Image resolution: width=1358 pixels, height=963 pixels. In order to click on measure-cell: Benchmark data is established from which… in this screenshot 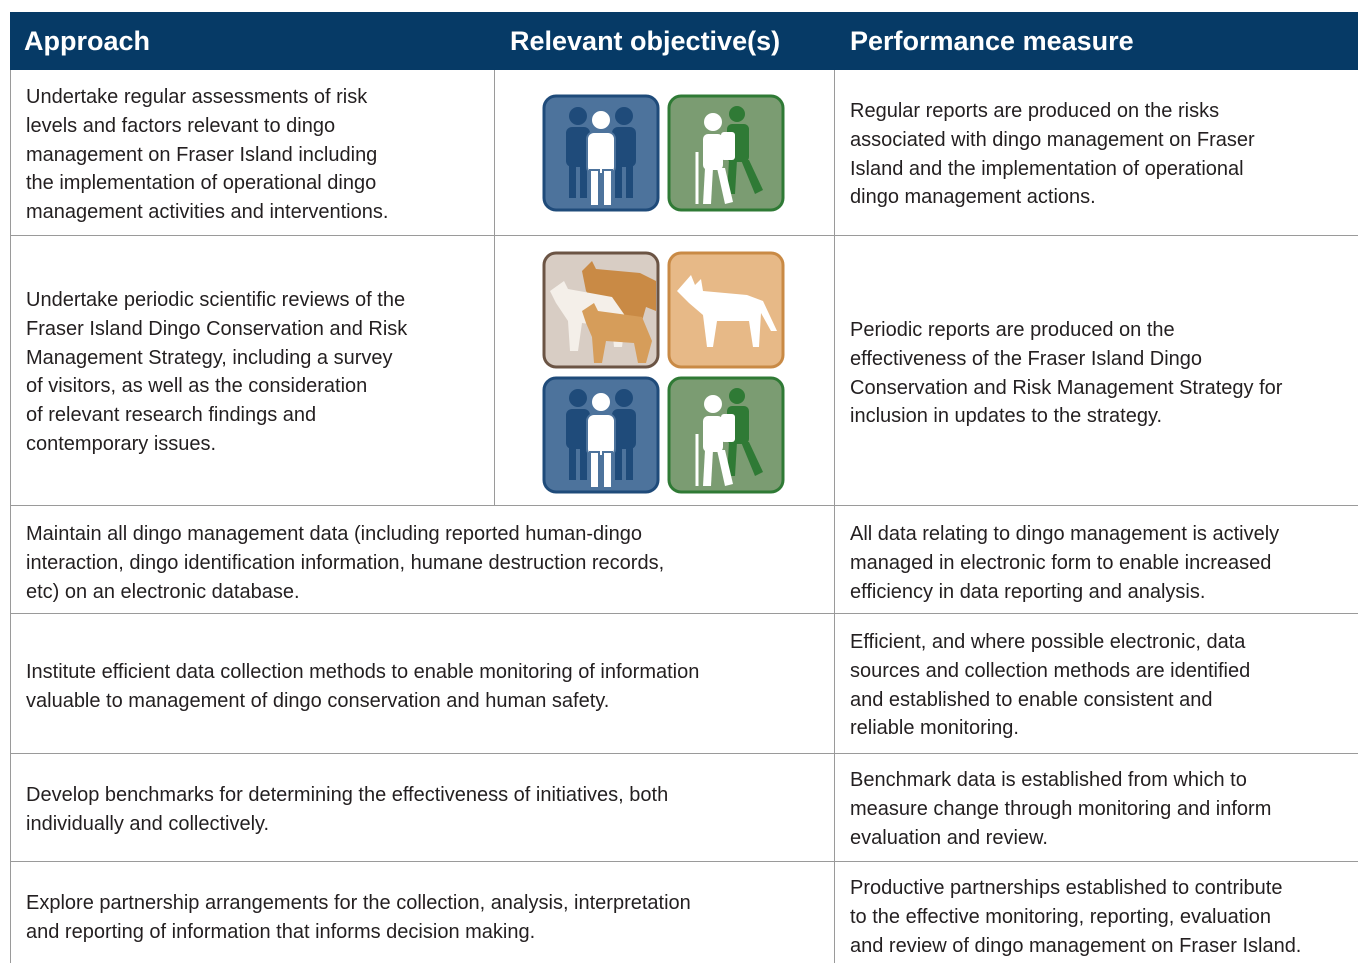, I will do `click(1060, 809)`.